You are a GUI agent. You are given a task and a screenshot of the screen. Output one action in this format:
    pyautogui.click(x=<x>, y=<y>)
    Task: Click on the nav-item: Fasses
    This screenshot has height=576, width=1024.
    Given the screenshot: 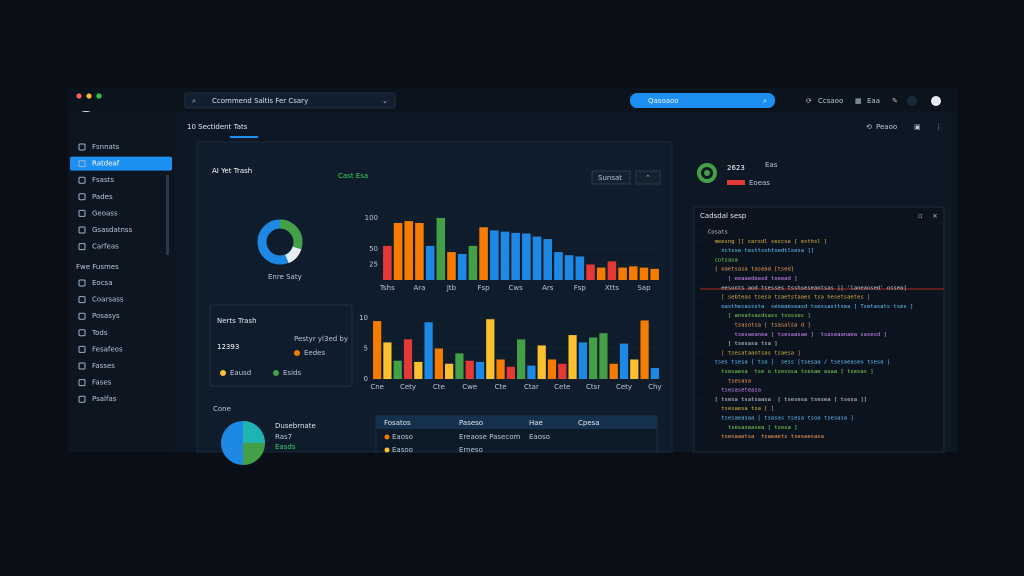 What is the action you would take?
    pyautogui.click(x=103, y=366)
    